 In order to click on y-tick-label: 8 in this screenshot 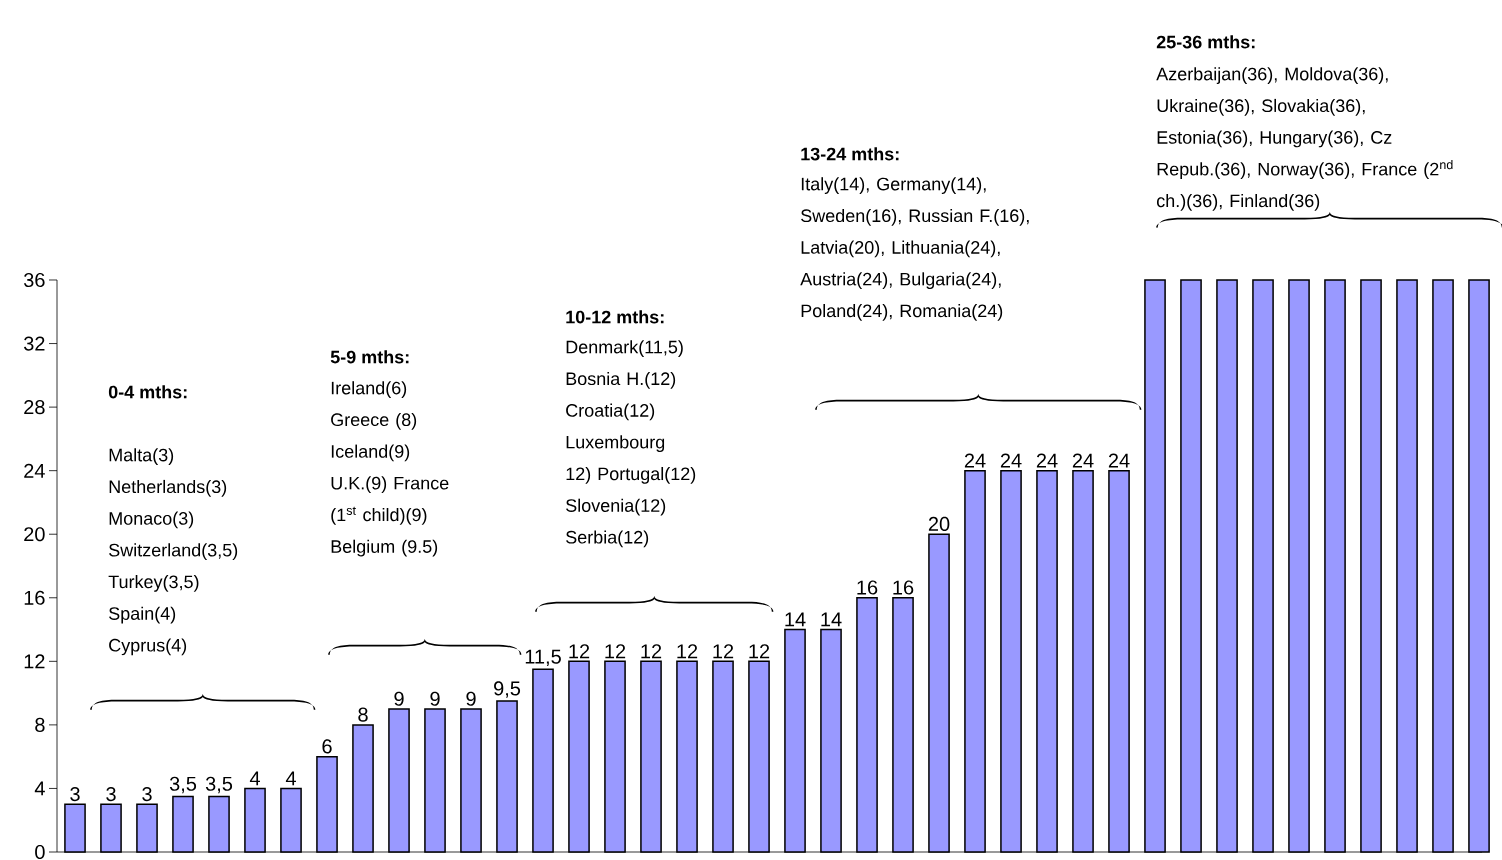, I will do `click(40, 724)`.